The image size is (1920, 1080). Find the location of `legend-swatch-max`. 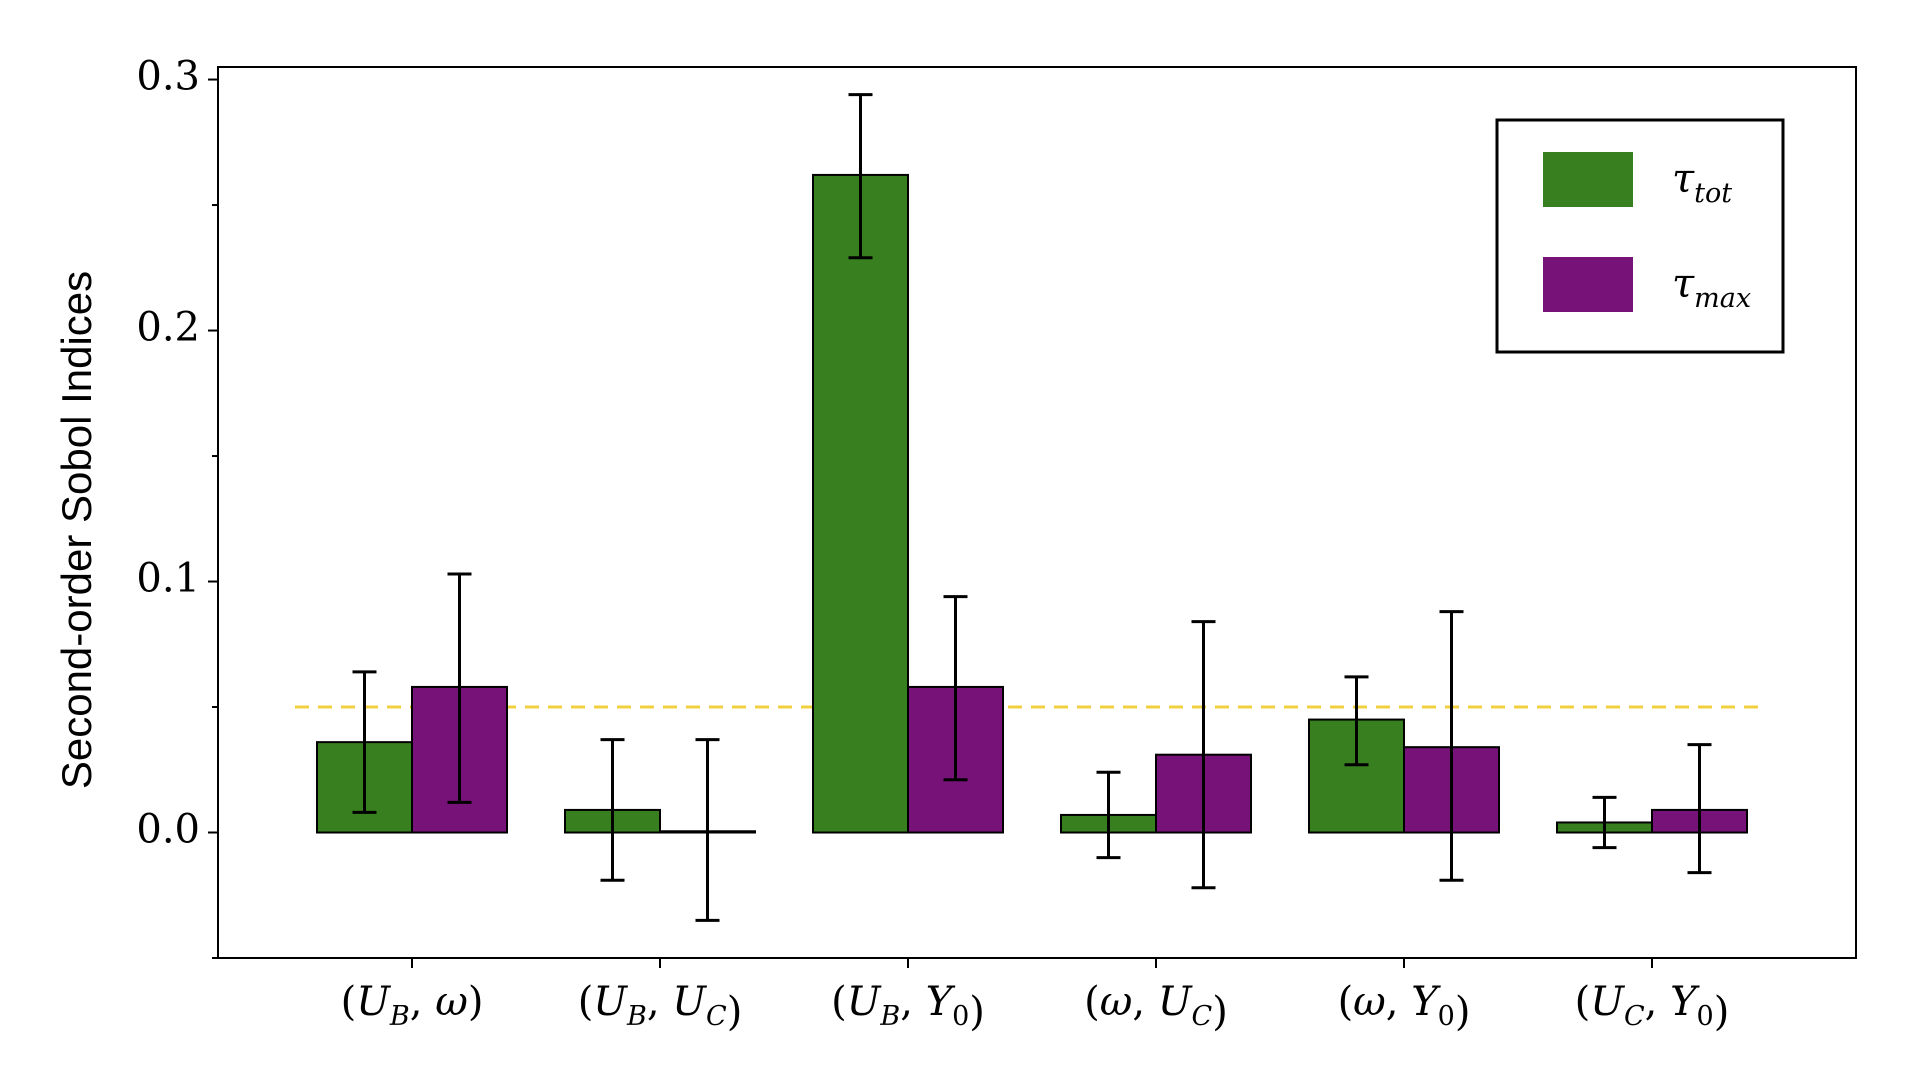

legend-swatch-max is located at coordinates (1588, 284).